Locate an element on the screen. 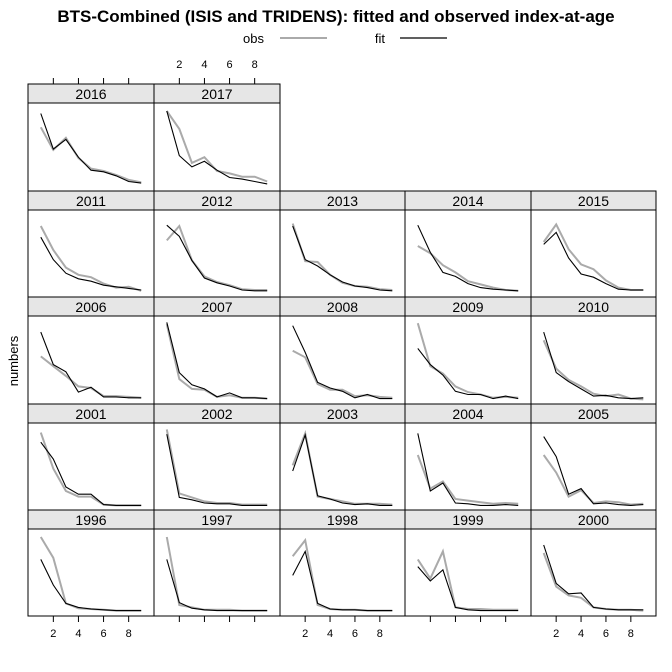 The image size is (672, 672). panel-year-label: 2003 is located at coordinates (342, 414).